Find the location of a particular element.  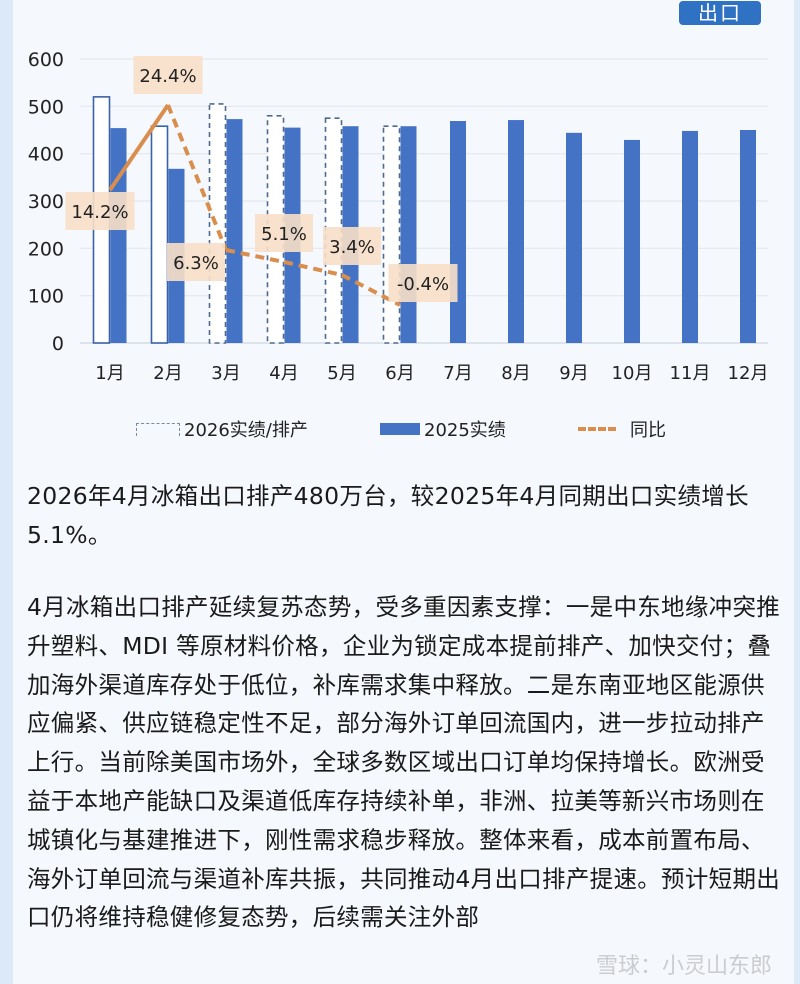

x-axis-ticks: 1月 2月 3月 4月 5月 6月 7月 8月 9月 10月 11月 12月 is located at coordinates (431, 373).